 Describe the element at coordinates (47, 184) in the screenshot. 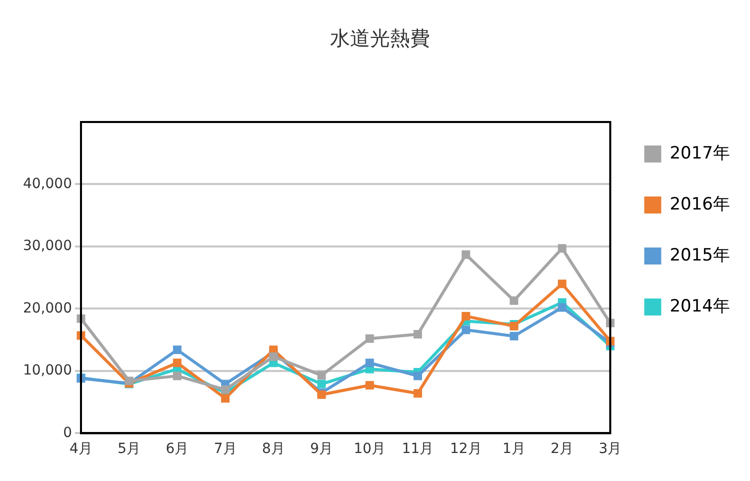

I see `y-tick-label: 40,000` at that location.